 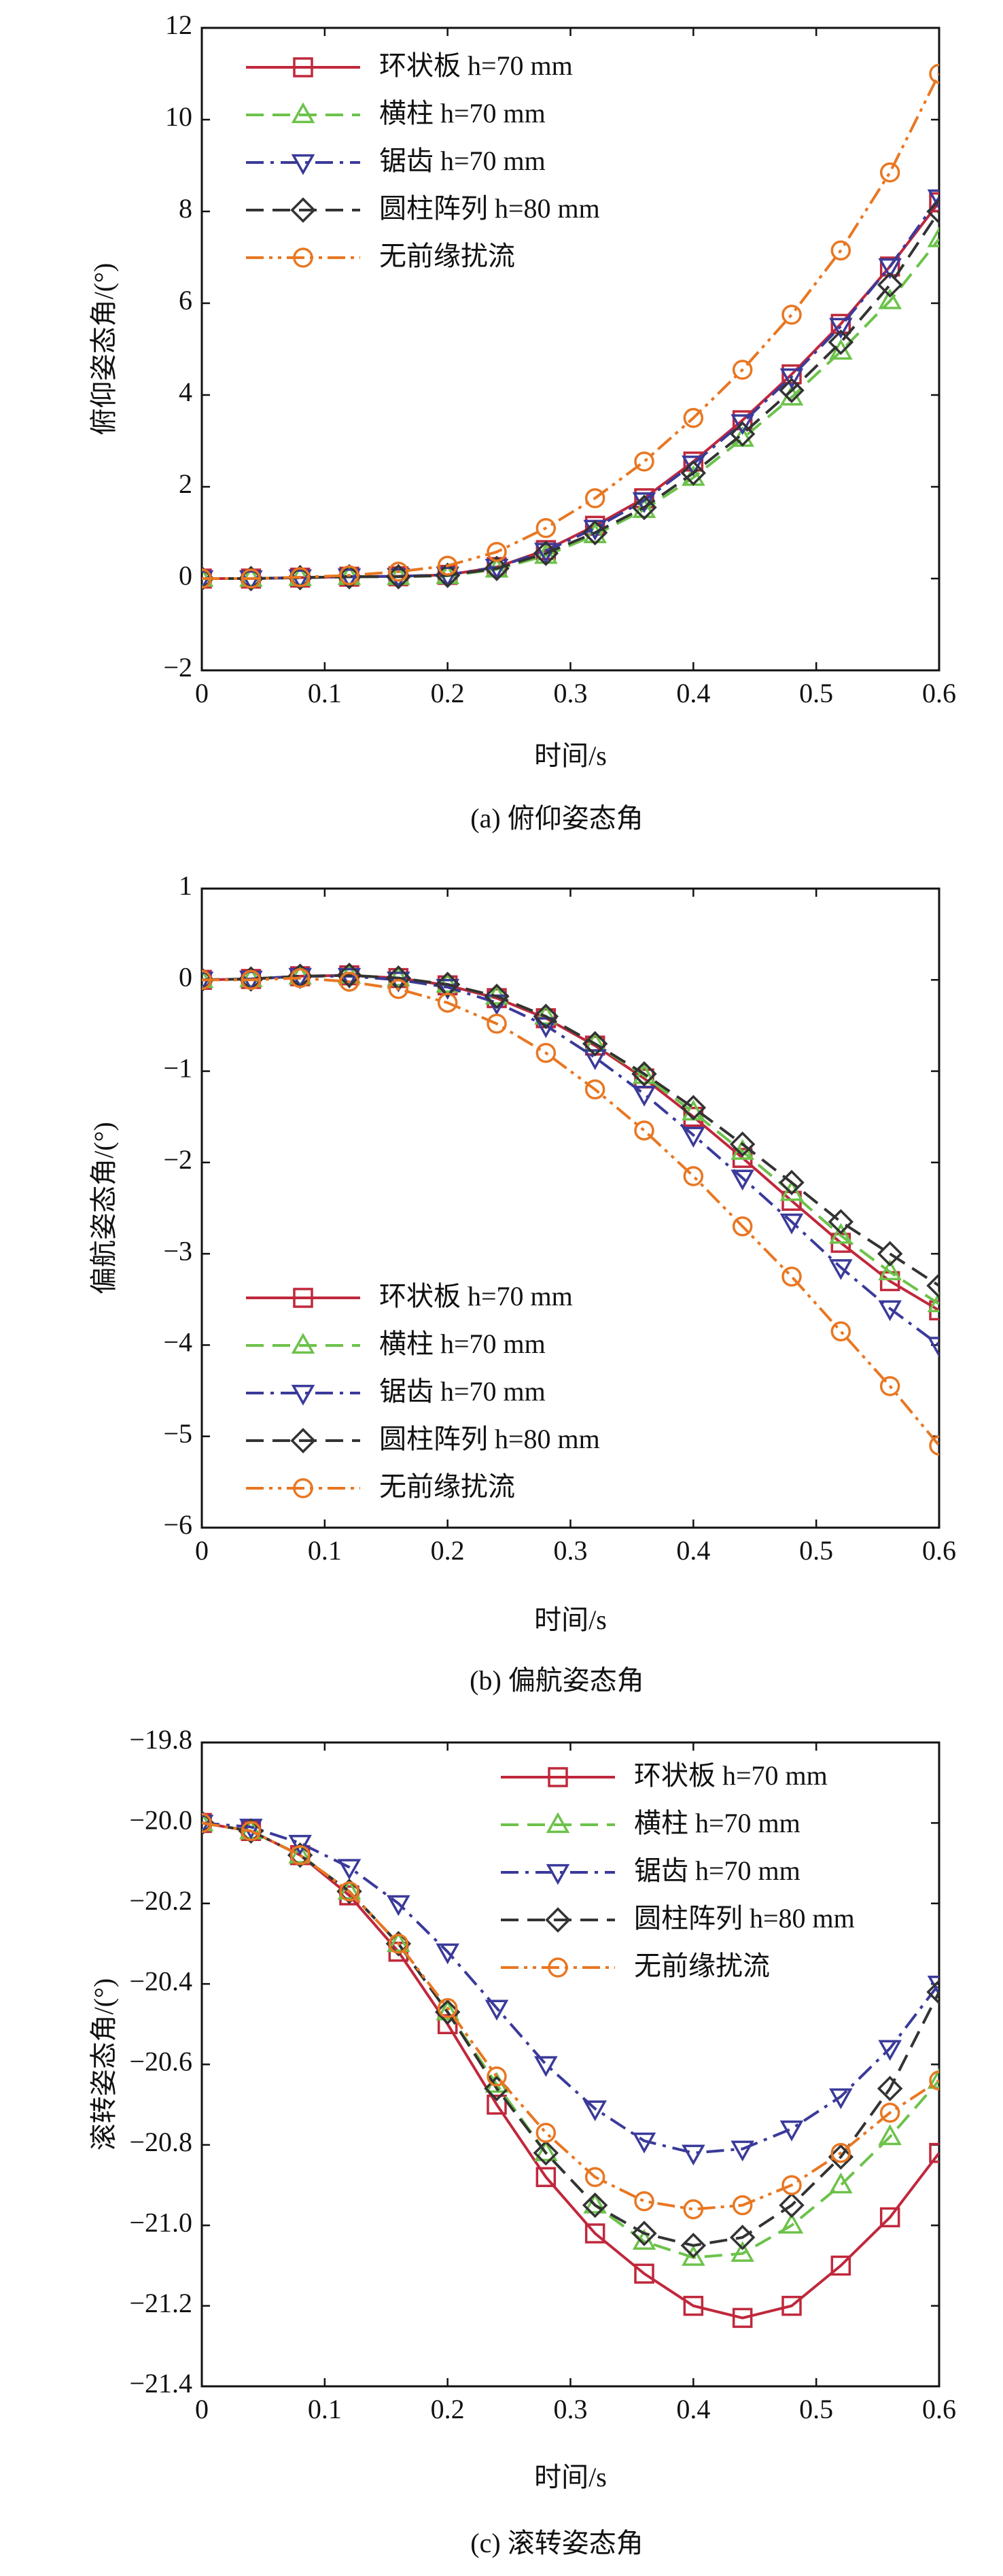 I want to click on y-tick-label: 0, so click(x=185, y=976).